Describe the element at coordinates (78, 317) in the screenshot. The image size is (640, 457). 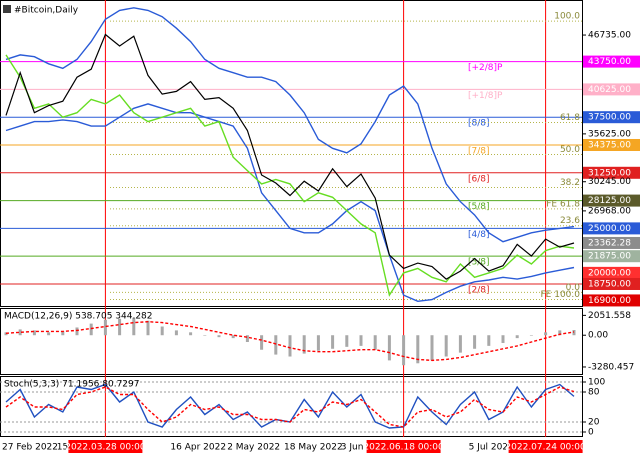
I see `macd-title: MACD(12,26,9) 538.705 344.282` at that location.